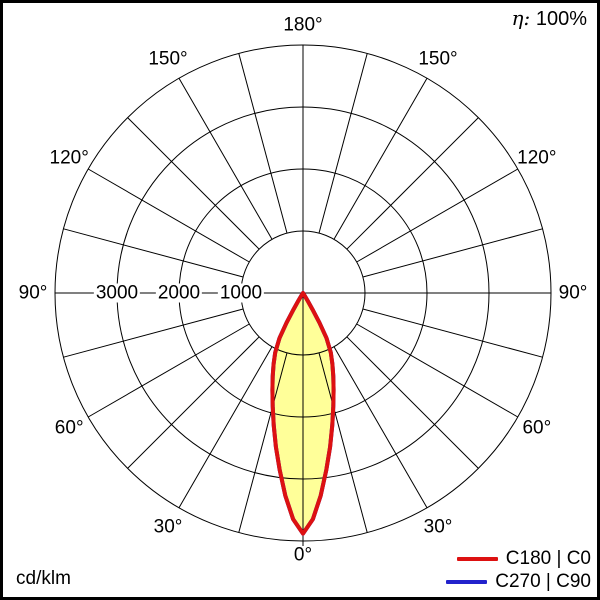  I want to click on ring-label-2000: 2000, so click(179, 293).